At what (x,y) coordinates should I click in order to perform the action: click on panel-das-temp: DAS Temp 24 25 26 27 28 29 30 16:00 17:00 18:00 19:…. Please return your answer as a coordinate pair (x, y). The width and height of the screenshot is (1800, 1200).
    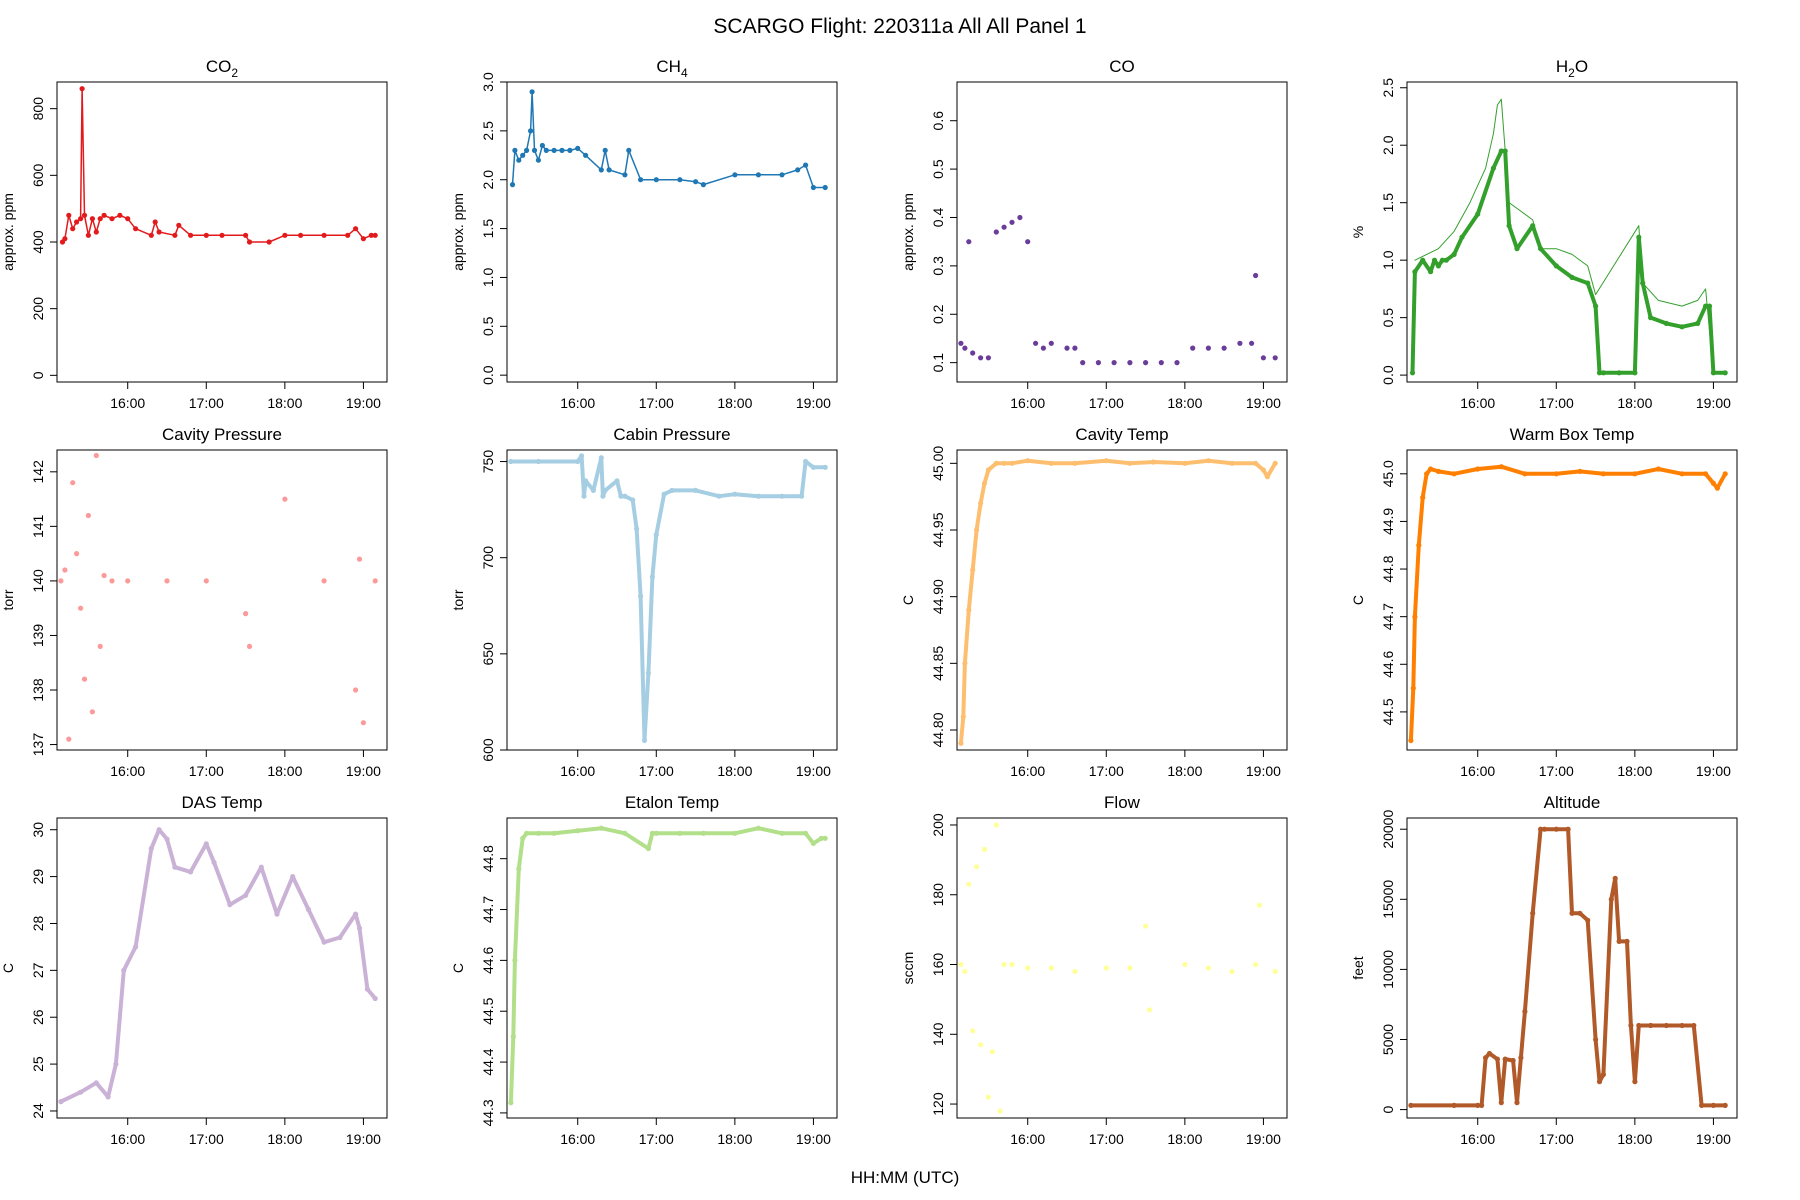
    Looking at the image, I should click on (194, 970).